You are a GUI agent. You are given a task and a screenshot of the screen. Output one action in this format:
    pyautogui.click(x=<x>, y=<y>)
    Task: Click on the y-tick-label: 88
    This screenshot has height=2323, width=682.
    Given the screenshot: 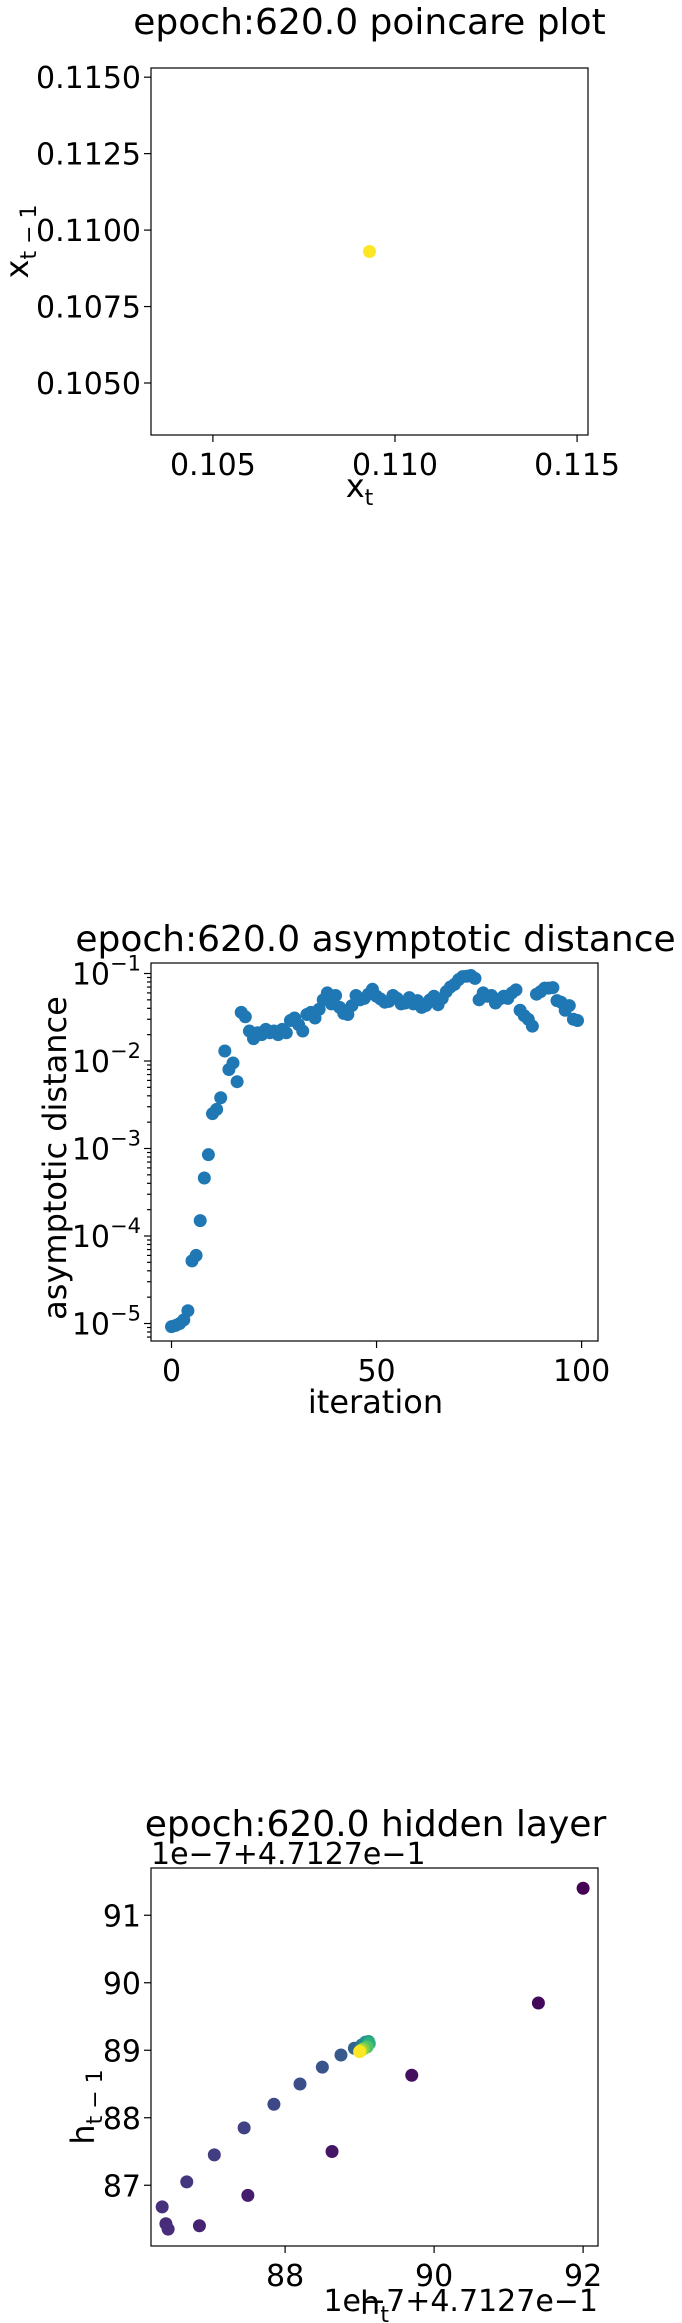 What is the action you would take?
    pyautogui.click(x=122, y=2119)
    